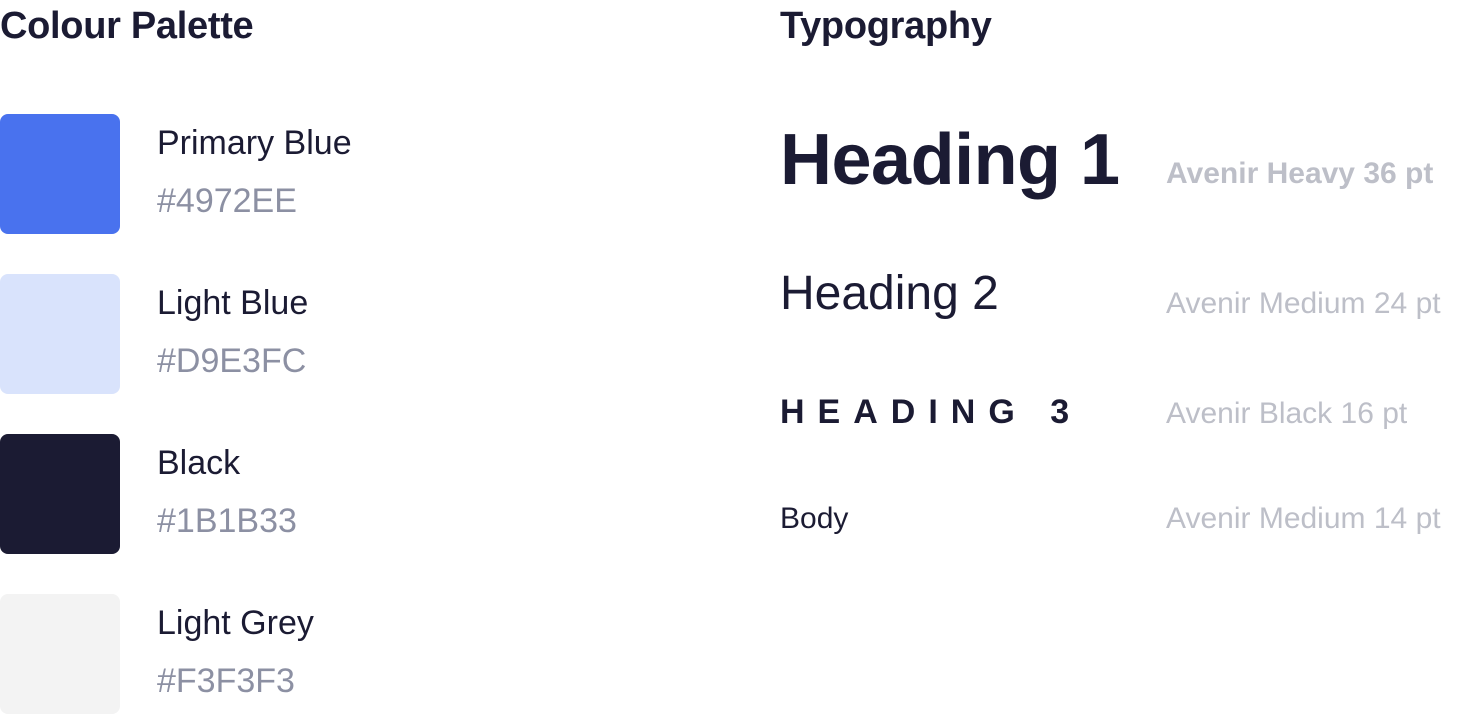  What do you see at coordinates (1303, 518) in the screenshot?
I see `body-spec: Avenir Medium 14 pt` at bounding box center [1303, 518].